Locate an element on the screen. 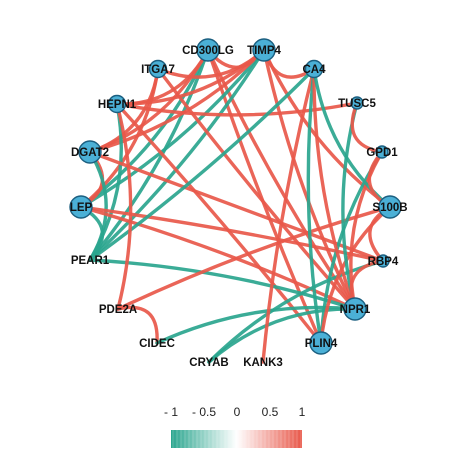 The image size is (474, 474). edge-cryab-rbp4 is located at coordinates (296, 311).